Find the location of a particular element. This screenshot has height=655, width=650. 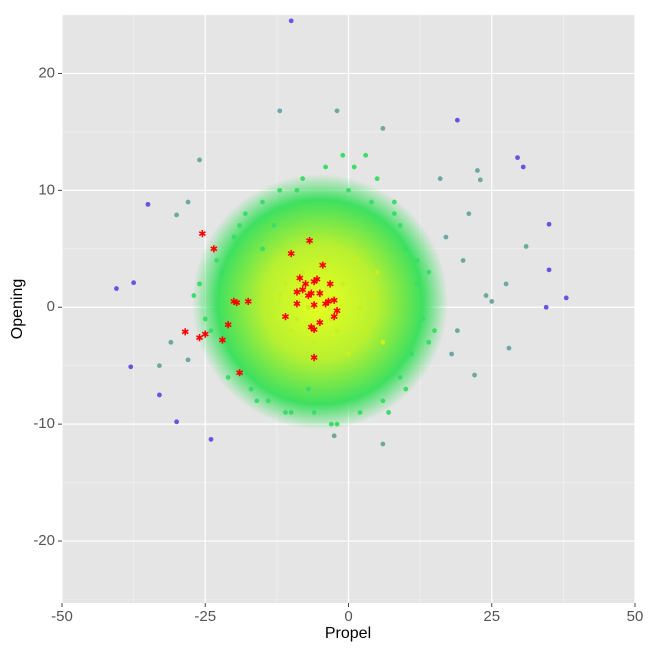

x-tick-label: 25 is located at coordinates (491, 616).